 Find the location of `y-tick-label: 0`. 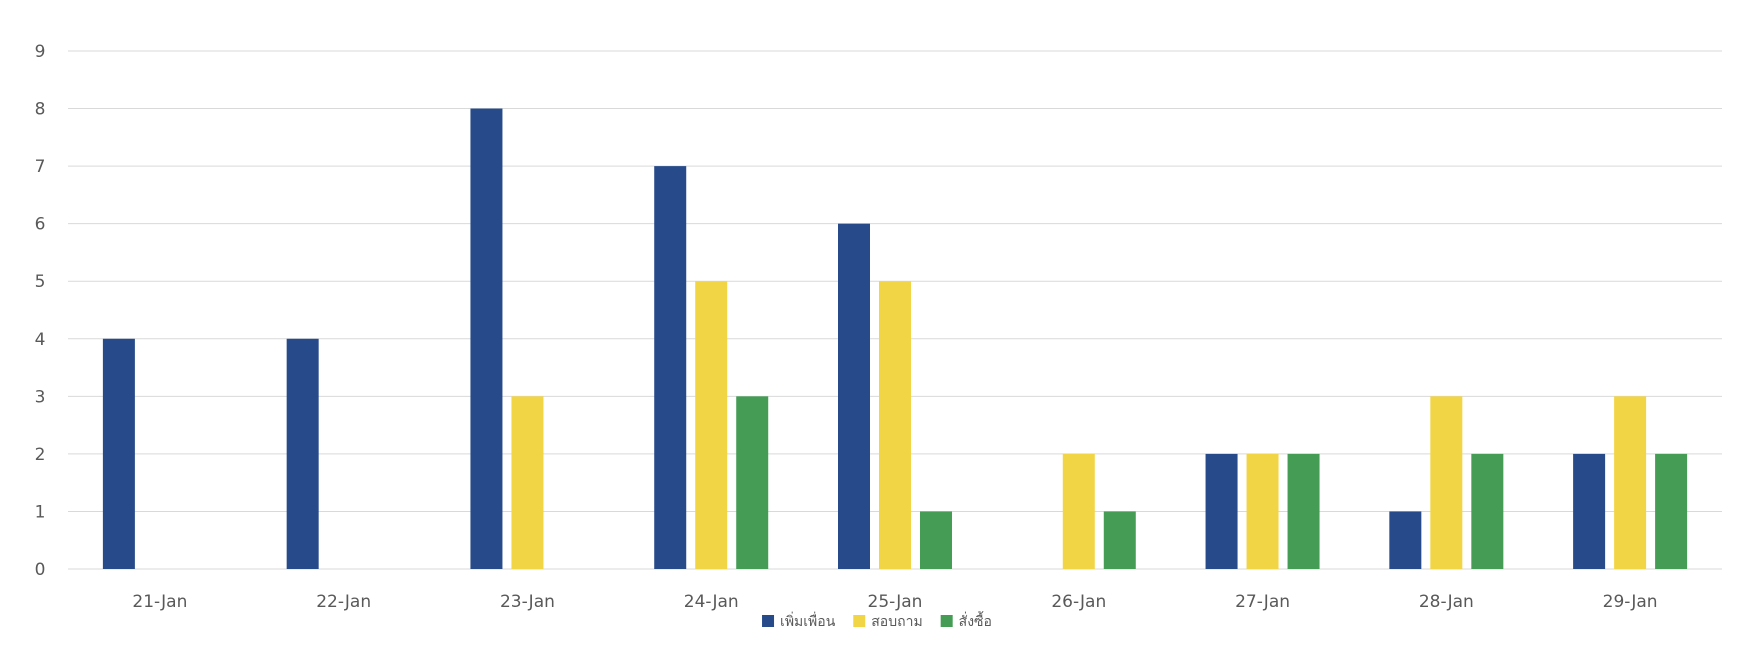

y-tick-label: 0 is located at coordinates (40, 570).